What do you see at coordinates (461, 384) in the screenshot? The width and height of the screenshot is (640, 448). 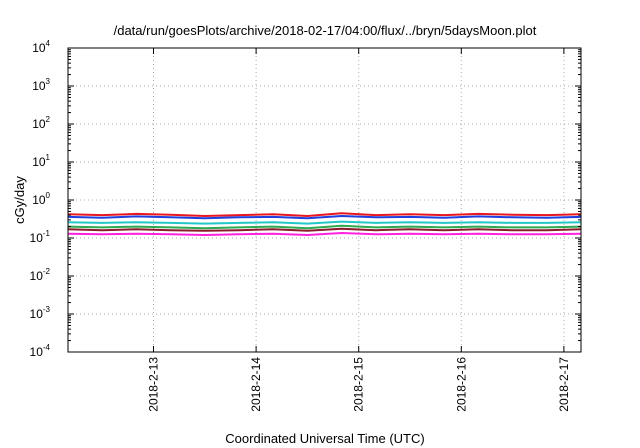 I see `x-tick-label: 2018-2-16` at bounding box center [461, 384].